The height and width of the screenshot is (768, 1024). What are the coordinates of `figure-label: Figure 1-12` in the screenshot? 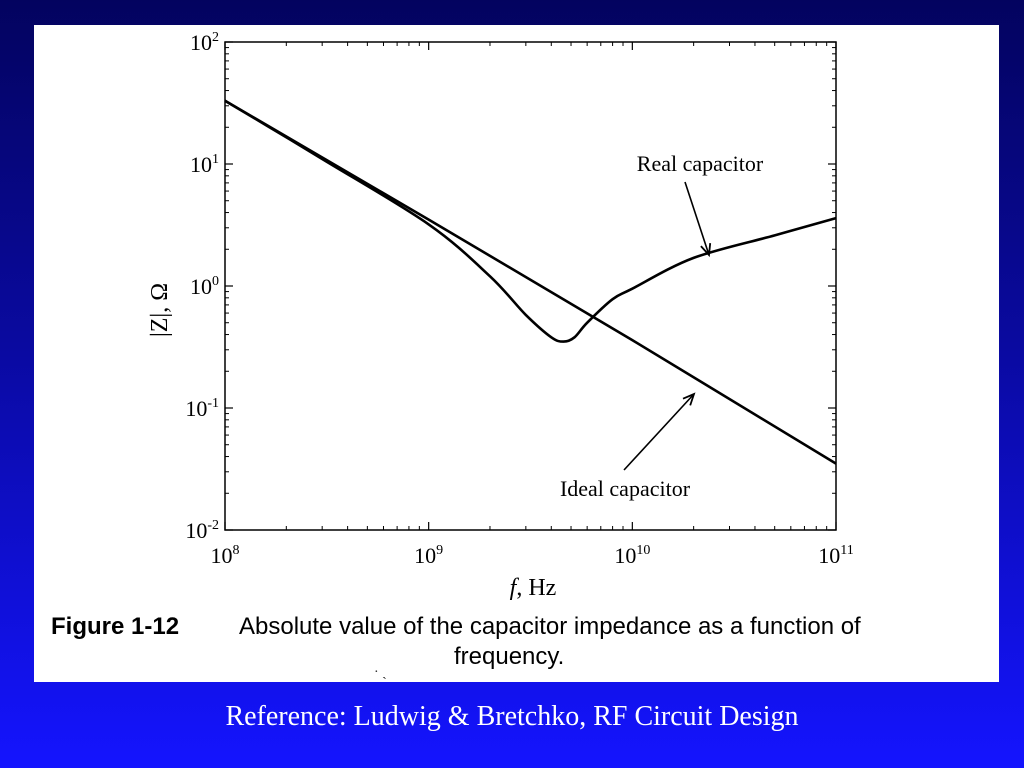 It's located at (115, 626).